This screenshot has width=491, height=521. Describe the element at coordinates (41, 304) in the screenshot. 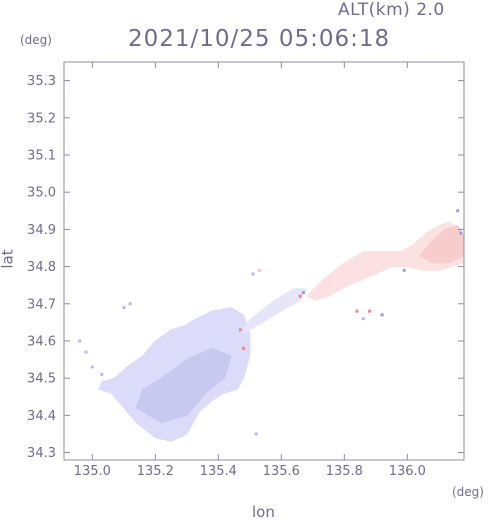

I see `y-tick-label: 34.7` at that location.